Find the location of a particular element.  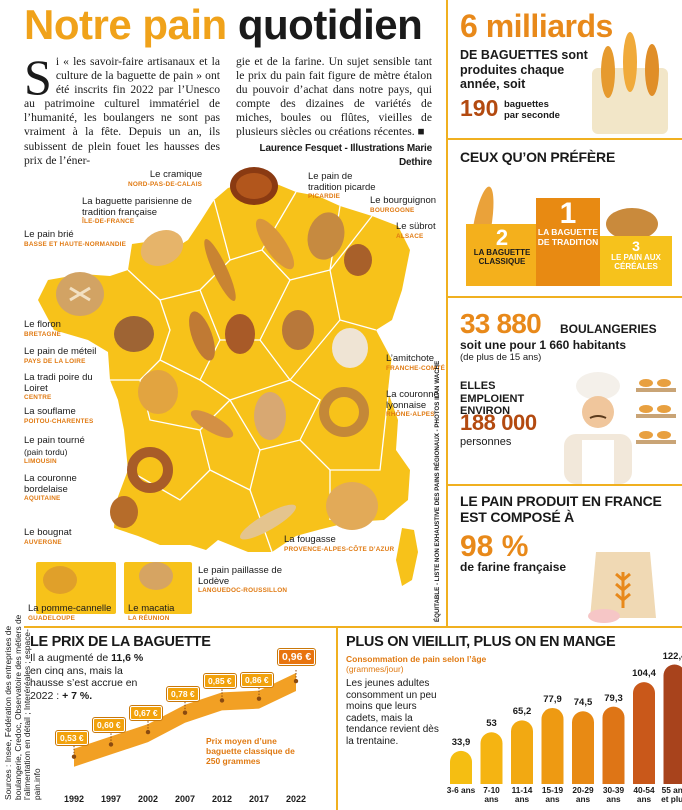

stat-190-unit: baguettes par seconde is located at coordinates (532, 110).